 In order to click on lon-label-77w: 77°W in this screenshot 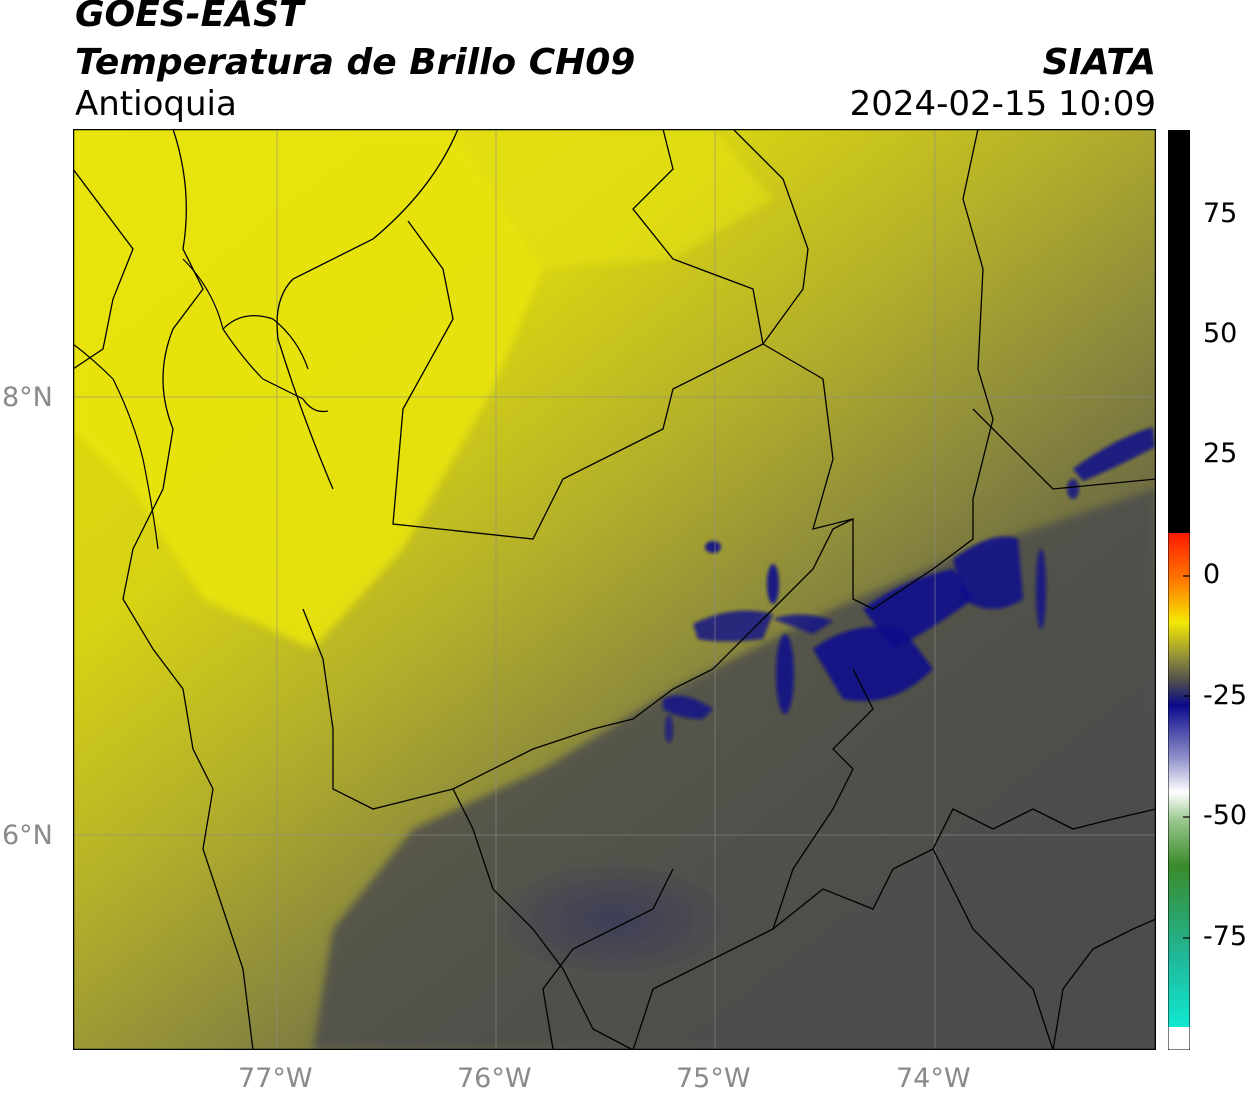, I will do `click(275, 1078)`.